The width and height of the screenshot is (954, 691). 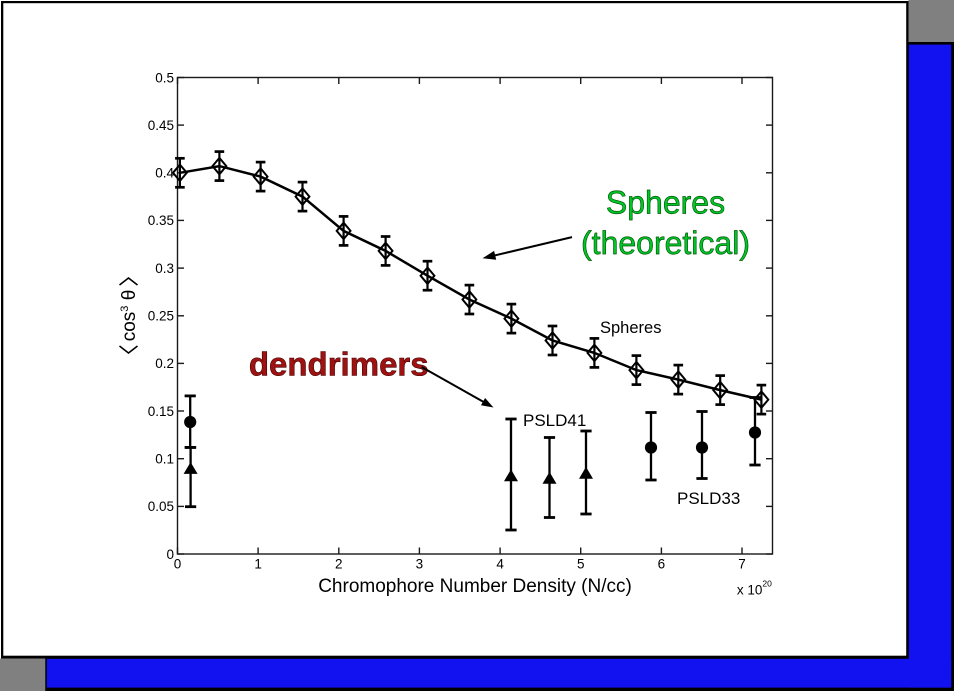 What do you see at coordinates (161, 411) in the screenshot?
I see `svg-text: 0.15` at bounding box center [161, 411].